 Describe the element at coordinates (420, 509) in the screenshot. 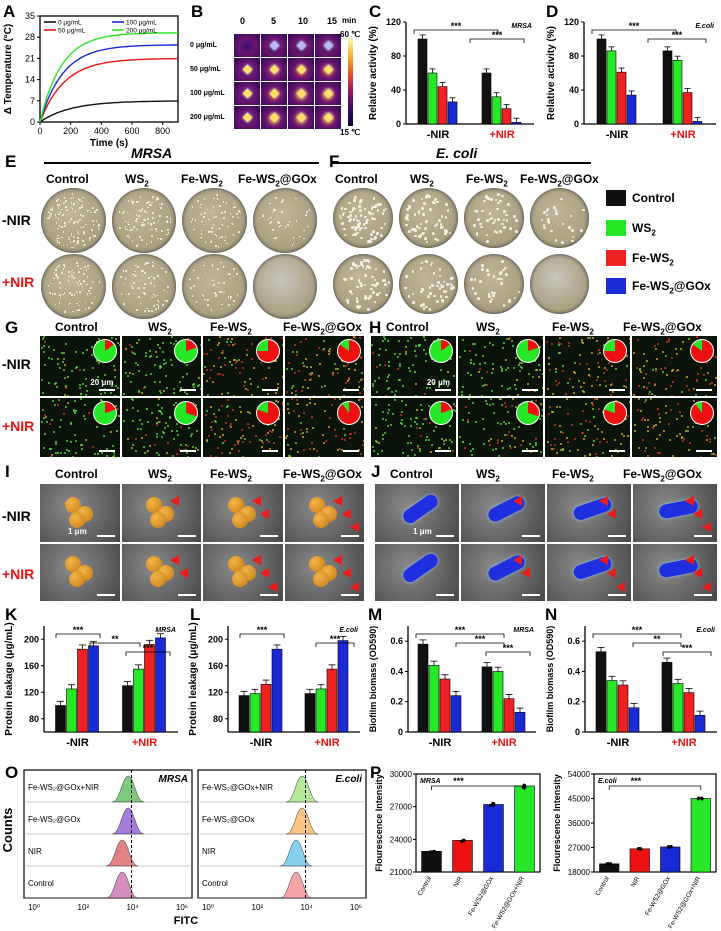

I see `bacterium-rod` at that location.